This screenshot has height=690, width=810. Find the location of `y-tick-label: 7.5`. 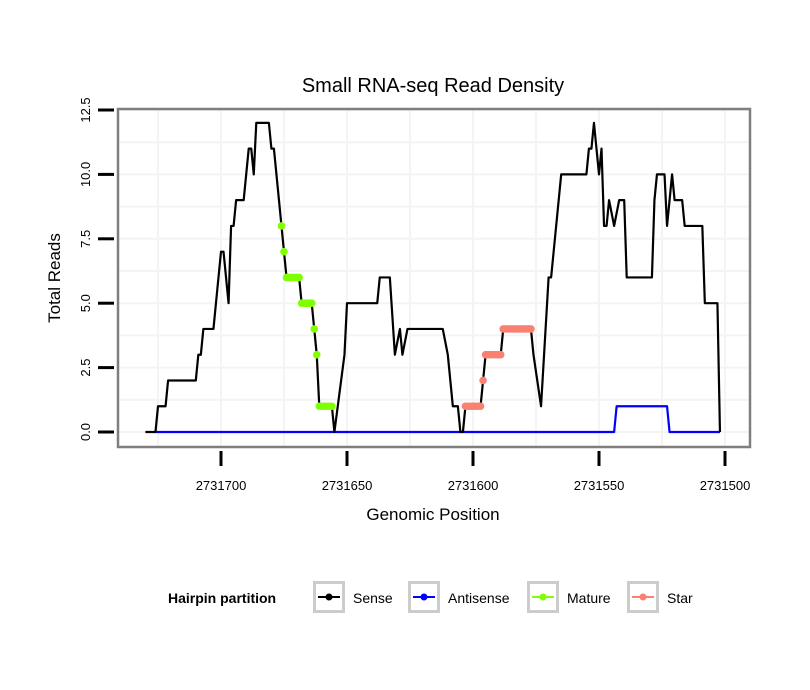

y-tick-label: 7.5 is located at coordinates (85, 239).